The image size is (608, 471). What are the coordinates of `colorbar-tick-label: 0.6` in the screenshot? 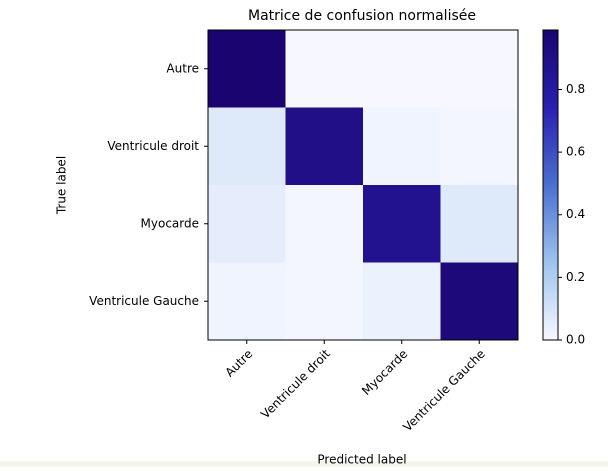 It's located at (575, 152).